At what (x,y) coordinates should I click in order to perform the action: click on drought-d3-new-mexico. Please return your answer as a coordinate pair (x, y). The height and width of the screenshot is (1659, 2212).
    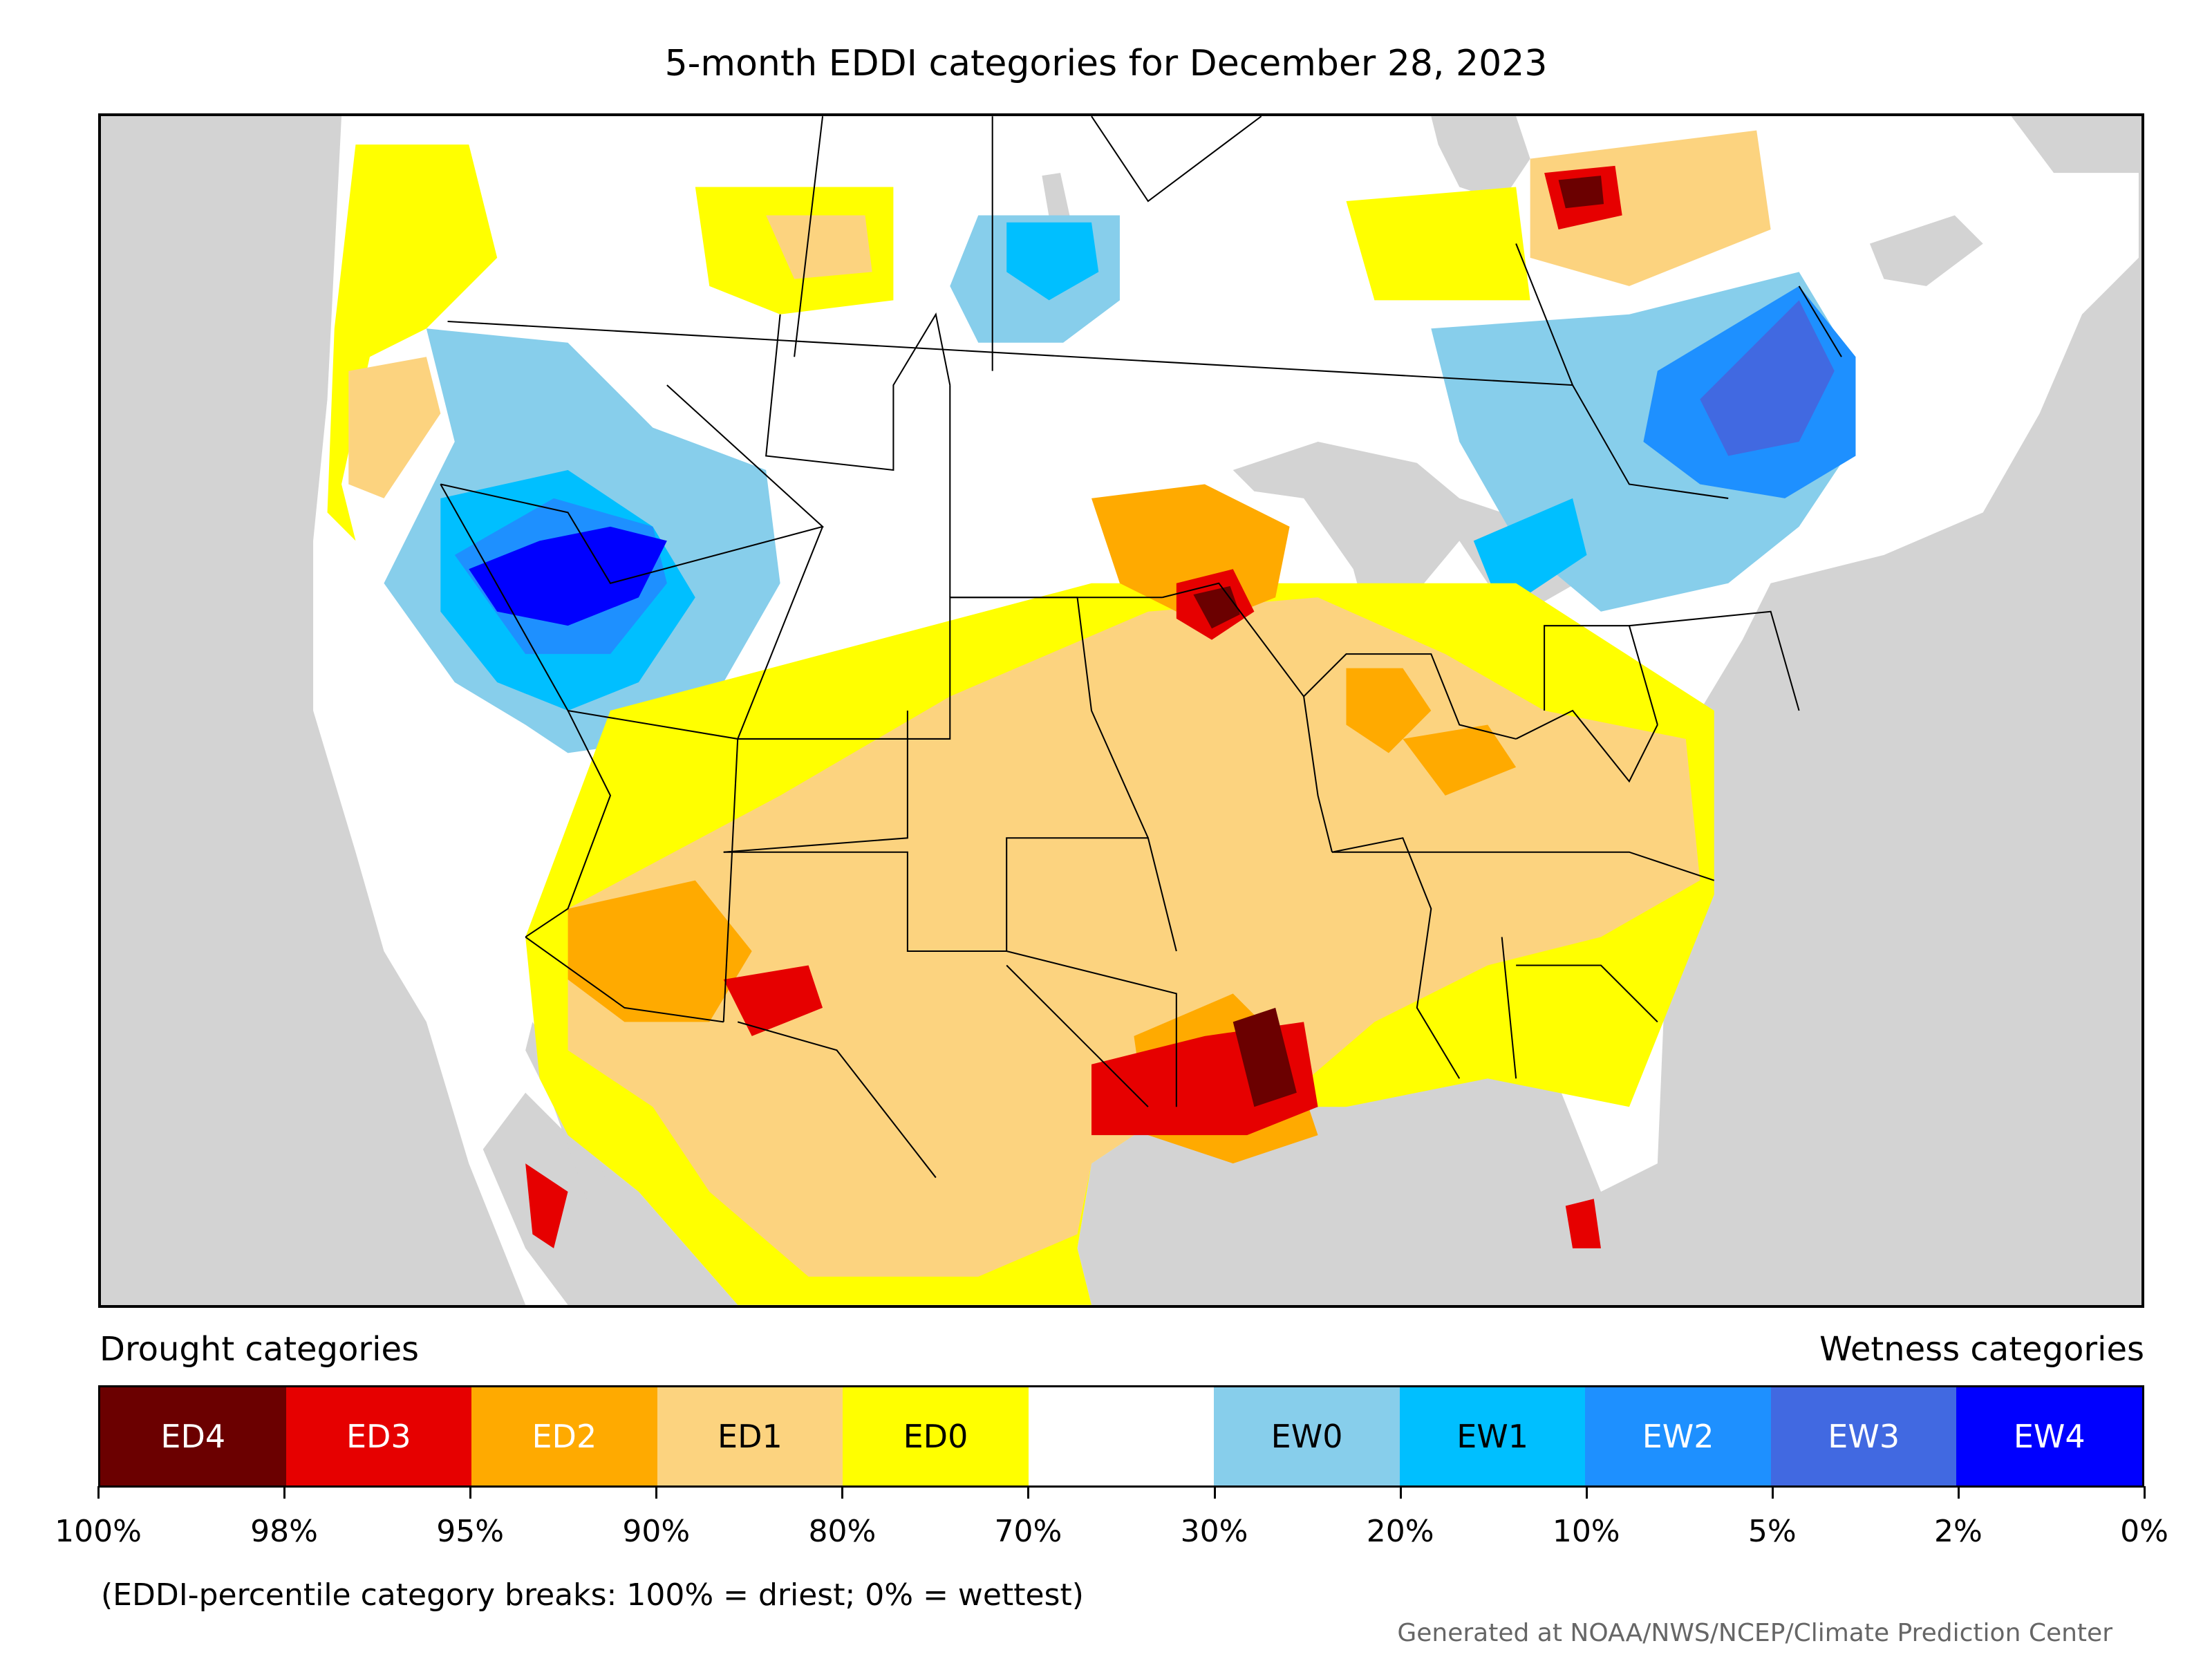
    Looking at the image, I should click on (773, 1000).